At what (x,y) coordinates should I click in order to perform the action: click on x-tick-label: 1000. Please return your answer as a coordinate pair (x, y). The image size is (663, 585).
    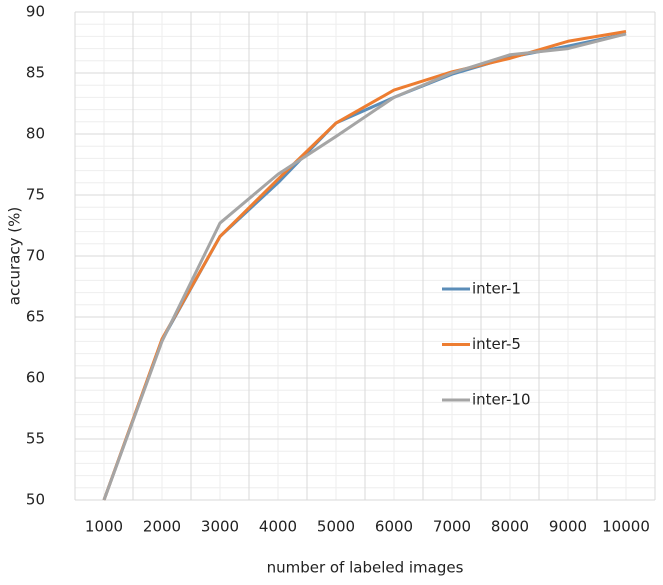
    Looking at the image, I should click on (104, 527).